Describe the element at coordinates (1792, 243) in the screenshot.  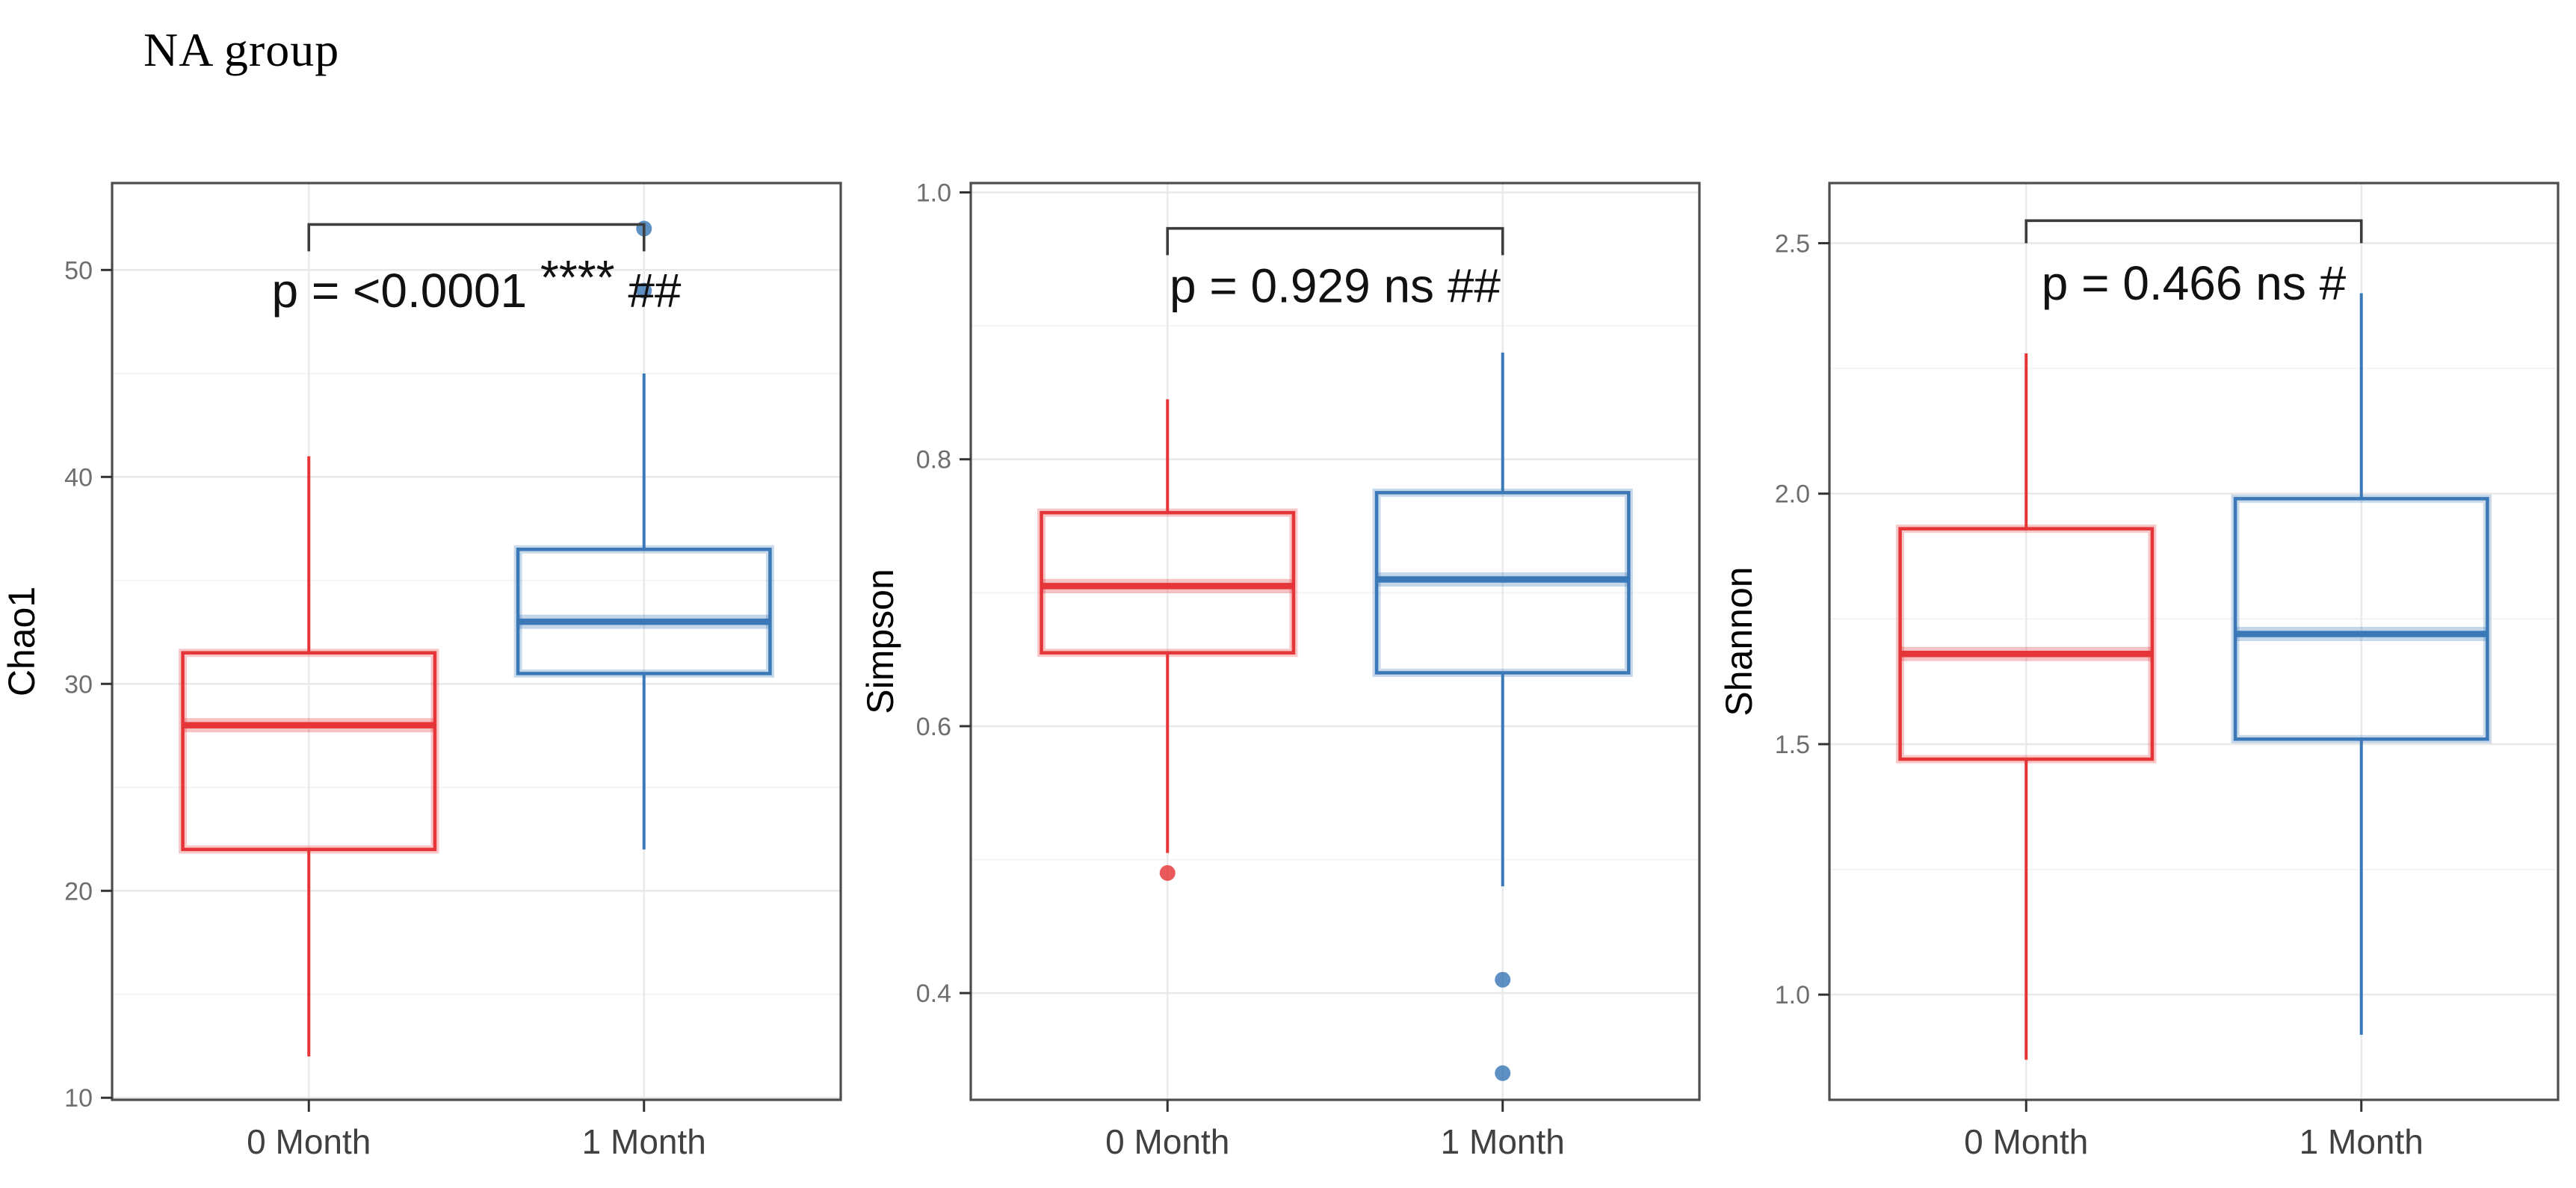
I see `y-tick-label: 2.5` at that location.